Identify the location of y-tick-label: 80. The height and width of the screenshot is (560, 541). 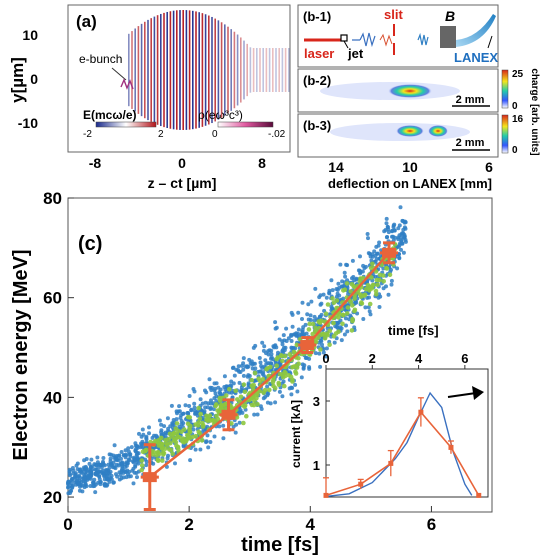
(52, 198).